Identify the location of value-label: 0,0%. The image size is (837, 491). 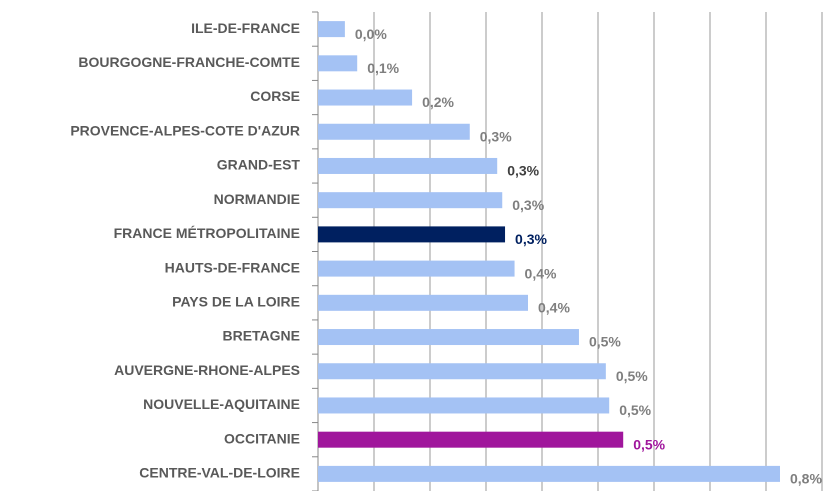
(371, 34).